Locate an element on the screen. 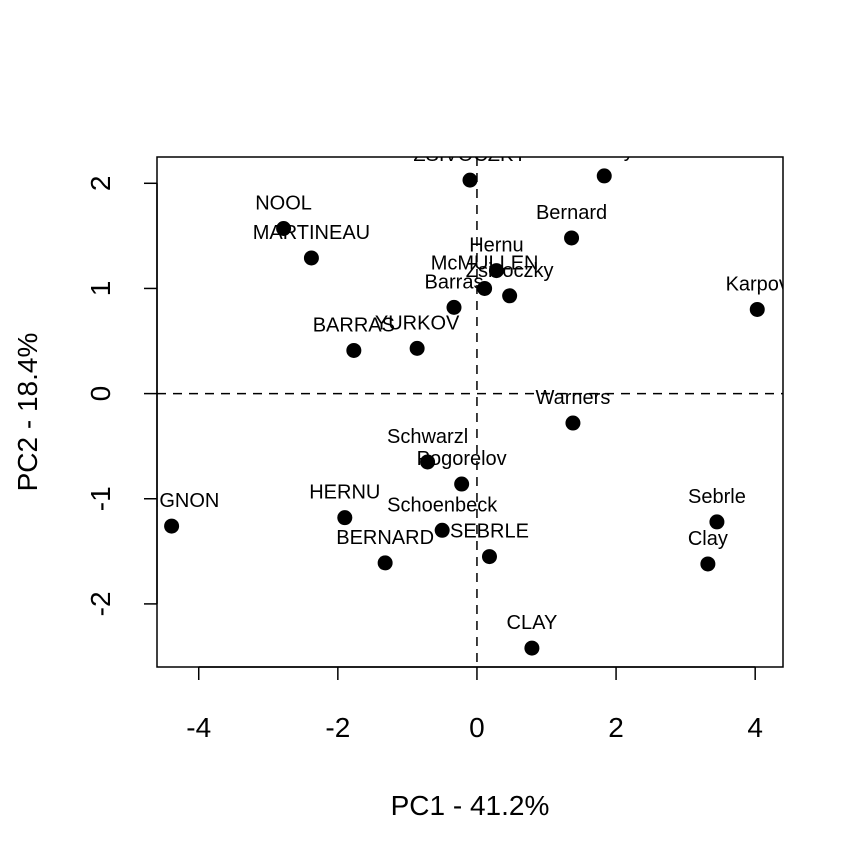  x-axis: -4 -2 0 2 4 is located at coordinates (474, 704).